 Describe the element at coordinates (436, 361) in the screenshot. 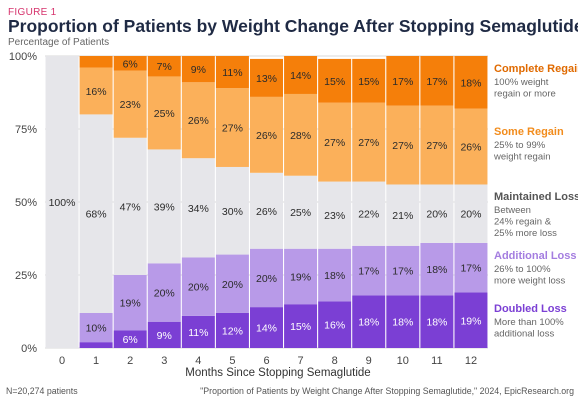

I see `x-tick-label: 11` at that location.